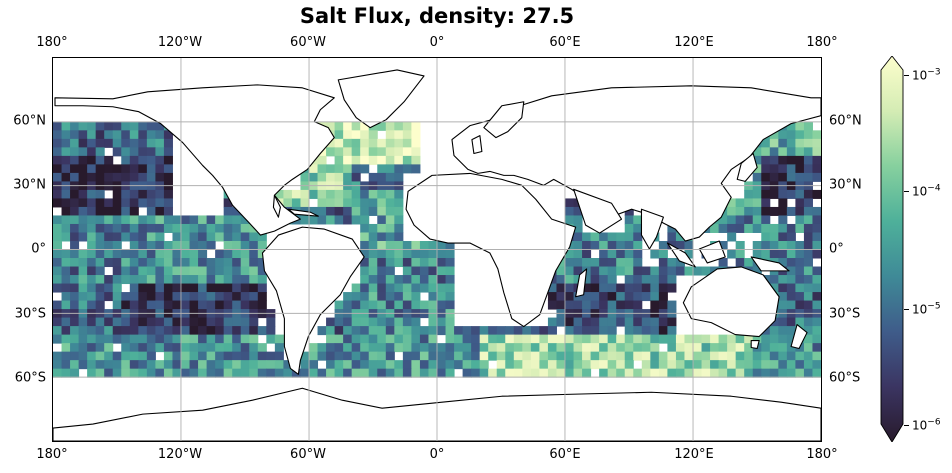 The width and height of the screenshot is (952, 473). What do you see at coordinates (892, 249) in the screenshot?
I see `colorbar` at bounding box center [892, 249].